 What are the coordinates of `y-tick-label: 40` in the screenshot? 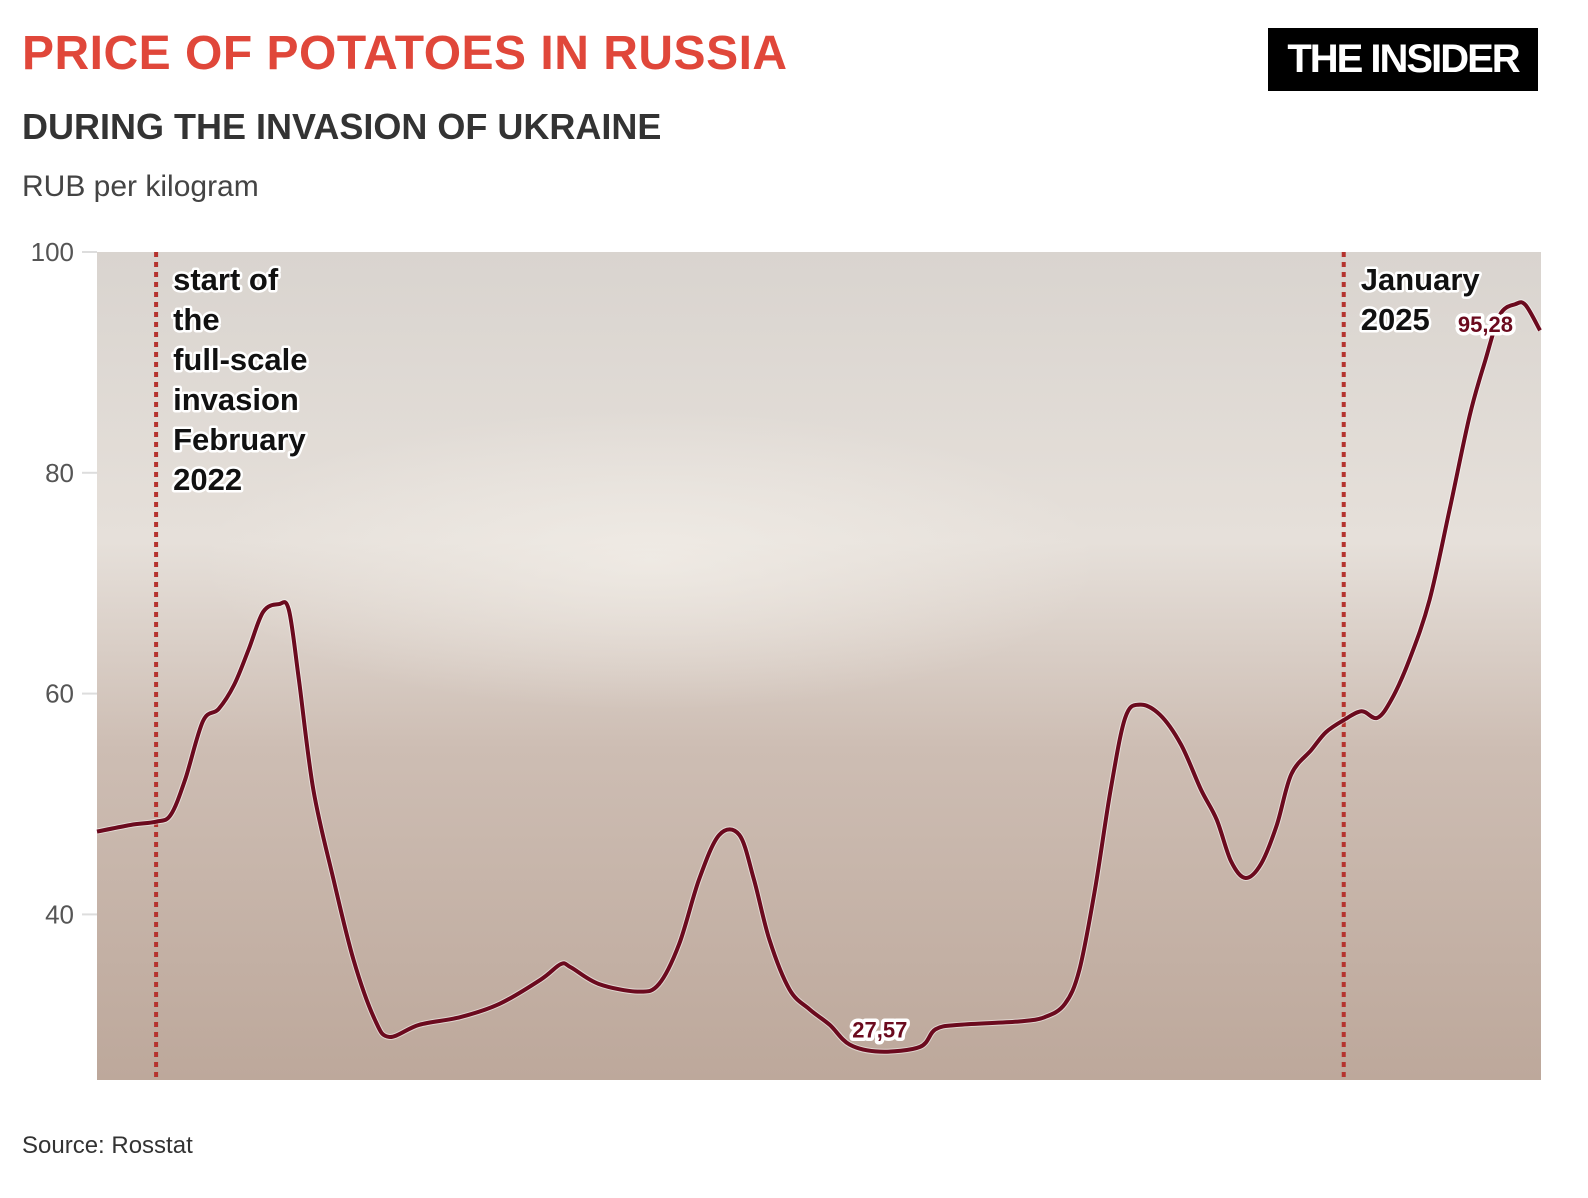 It's located at (59, 914).